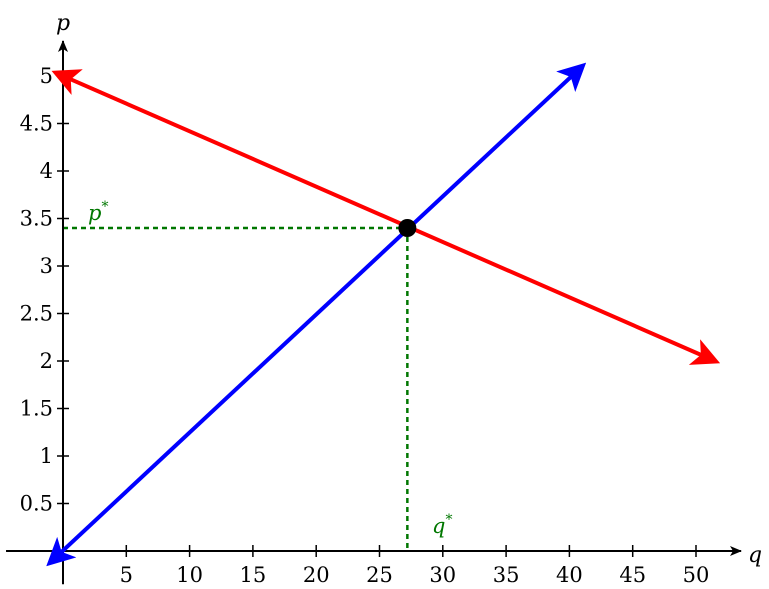 The image size is (769, 589). I want to click on y-tick-label: 3, so click(46, 266).